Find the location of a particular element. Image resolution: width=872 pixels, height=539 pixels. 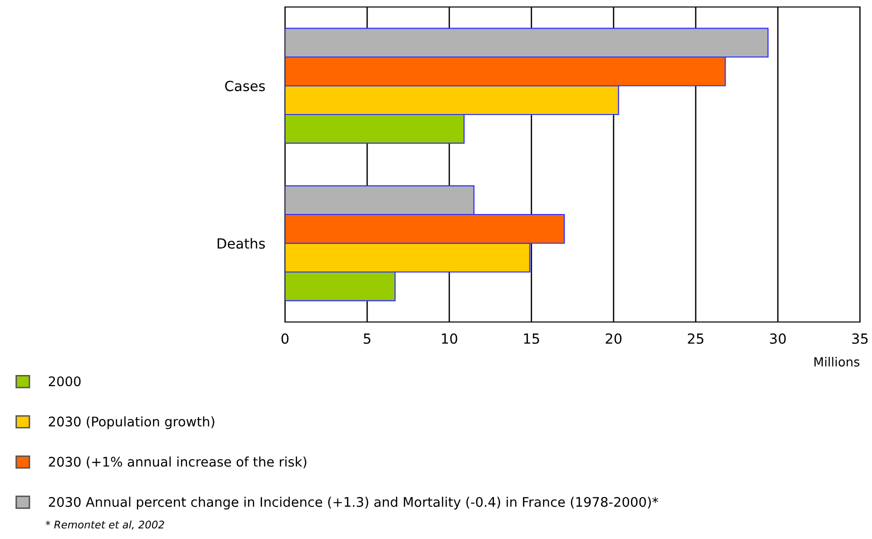

x-tick-label: 15 is located at coordinates (532, 339).